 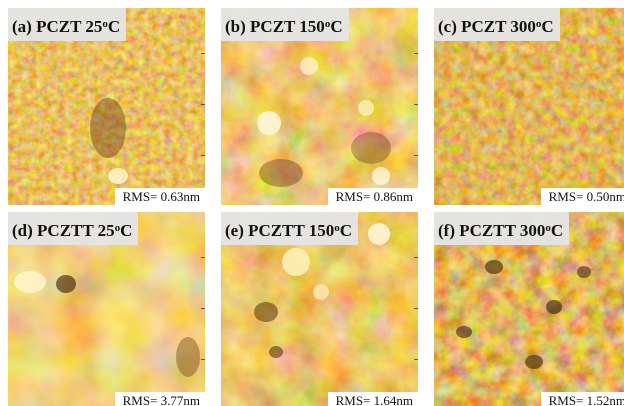 What do you see at coordinates (497, 24) in the screenshot?
I see `panel-label-c: (c) PCZT 300oC` at bounding box center [497, 24].